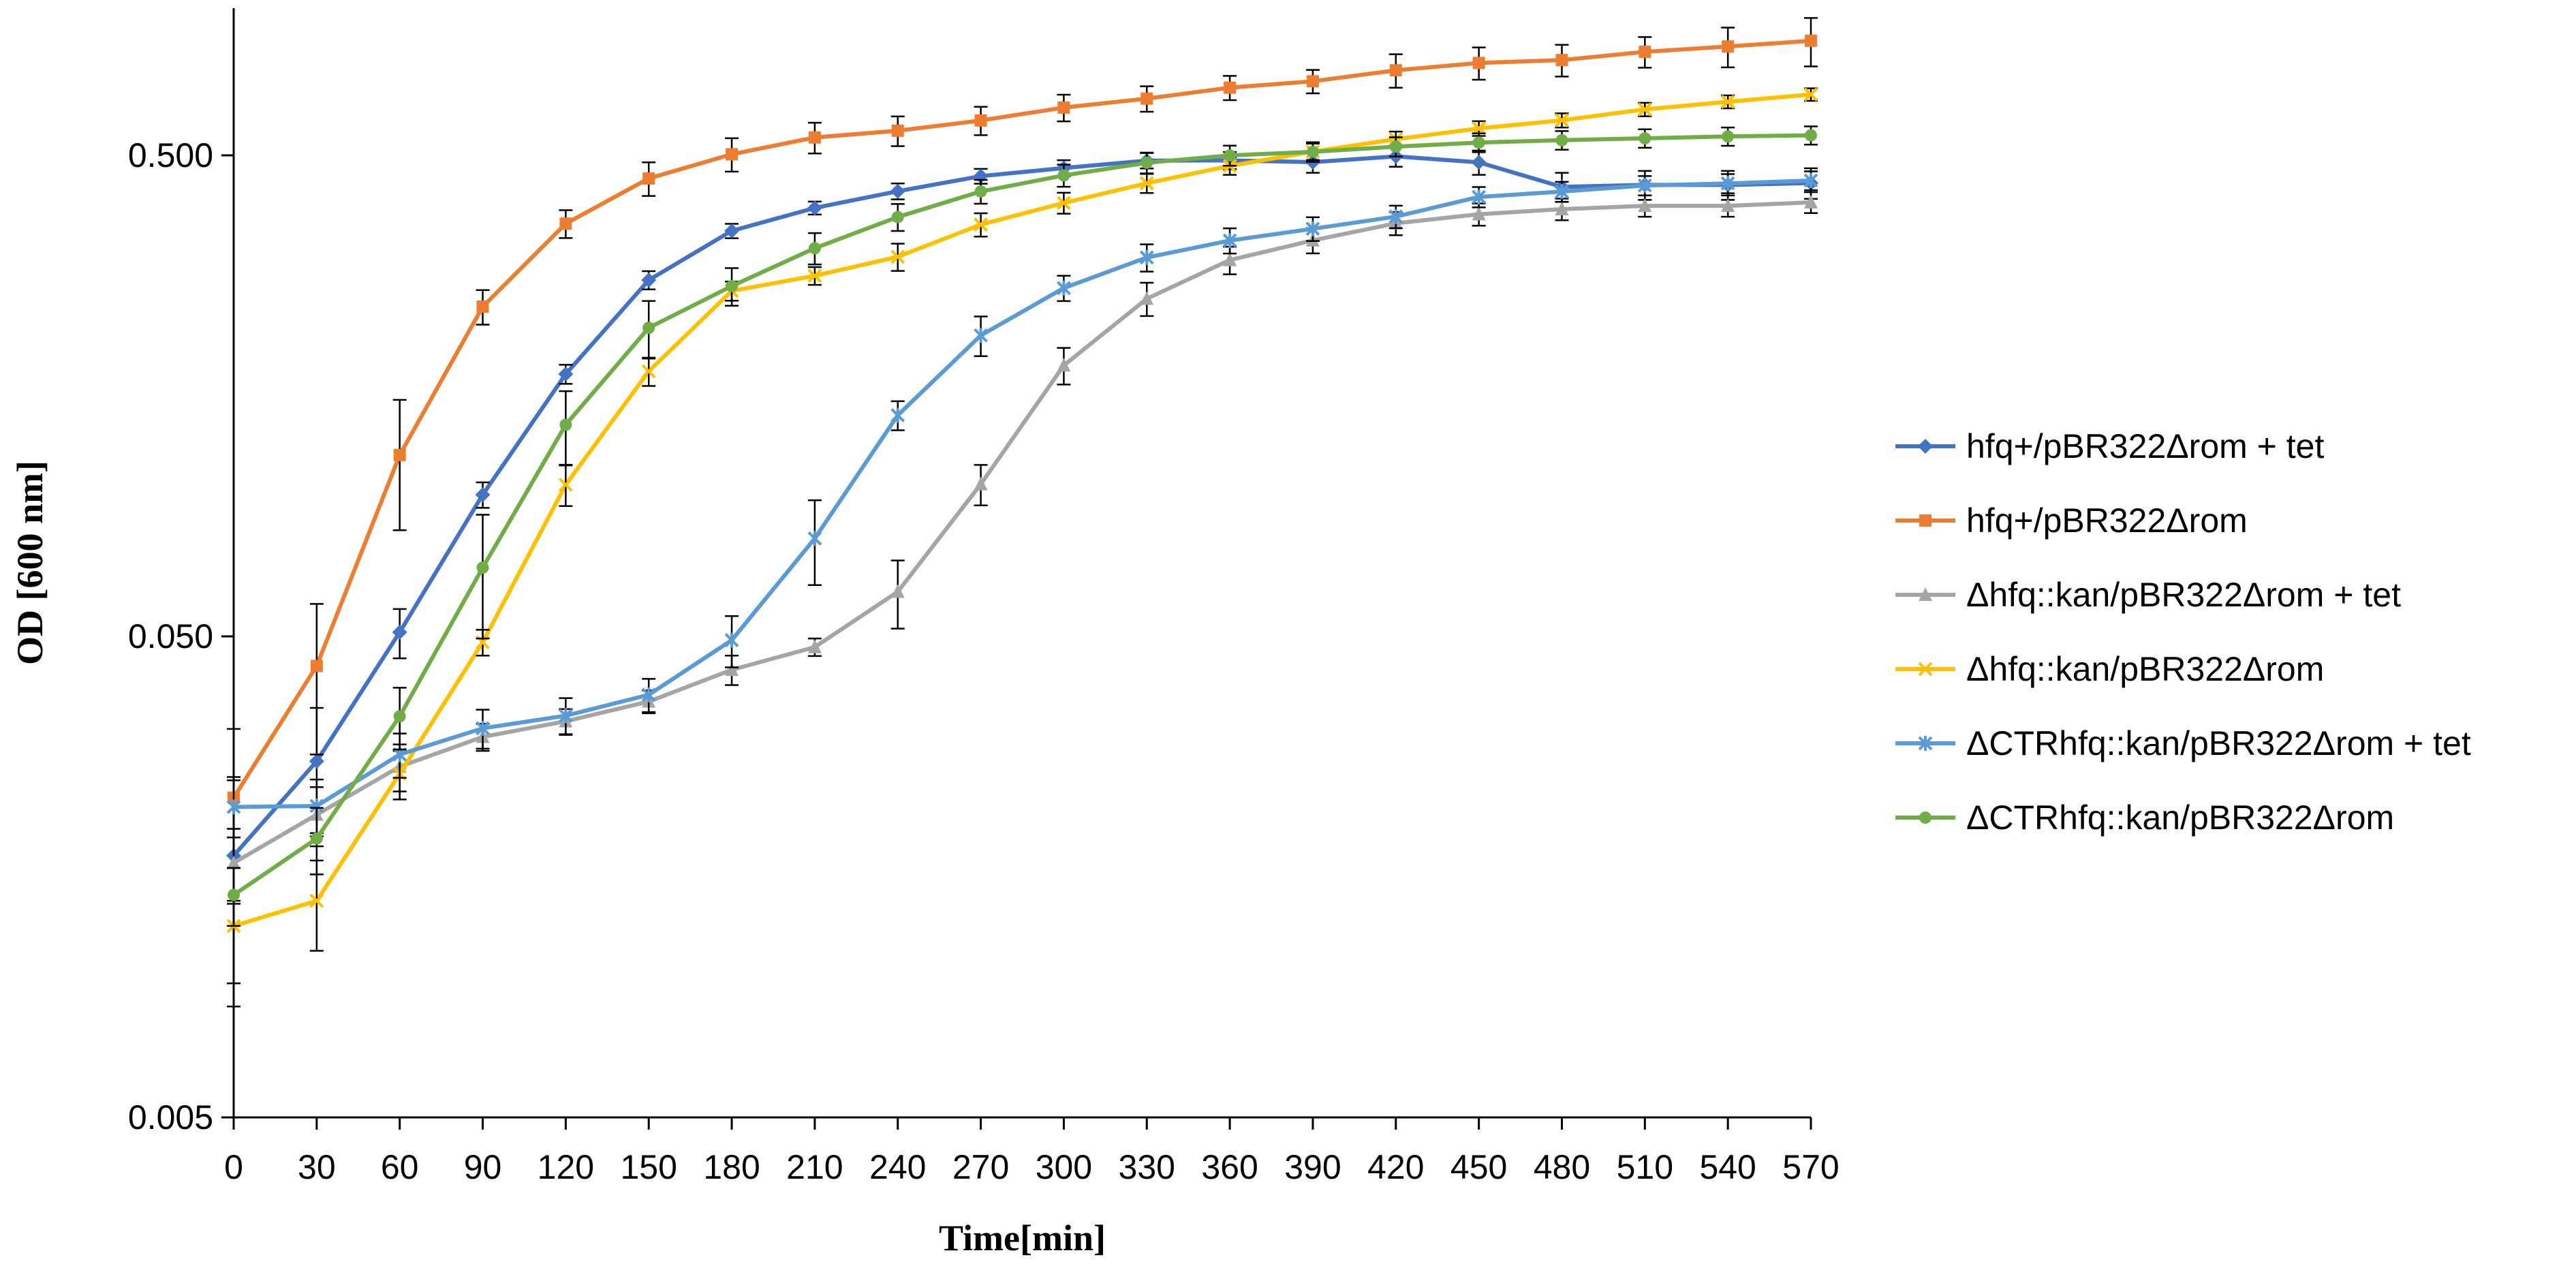 The width and height of the screenshot is (2576, 1270). Describe the element at coordinates (2107, 520) in the screenshot. I see `legend-label: hfq+/pBR322Δrom` at that location.